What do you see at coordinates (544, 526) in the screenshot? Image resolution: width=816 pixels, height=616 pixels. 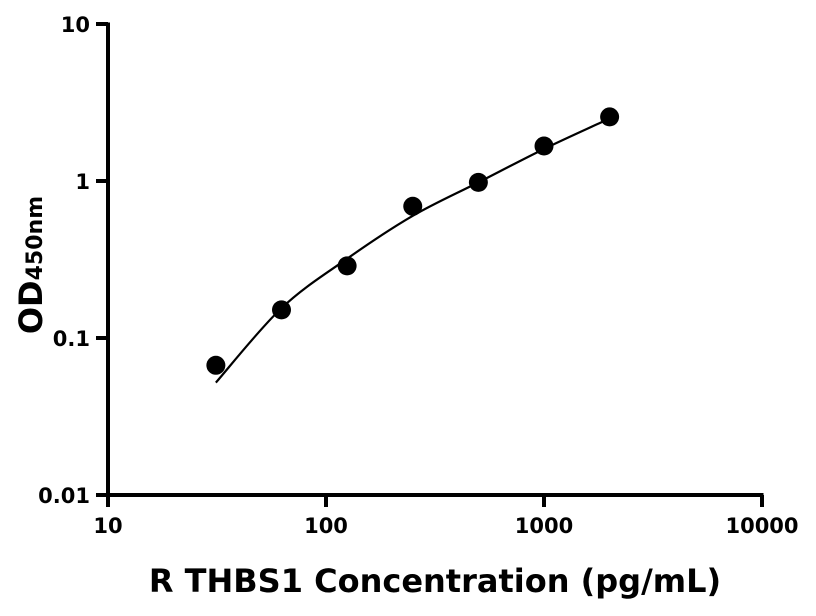 I see `x-tick-label: 1000` at bounding box center [544, 526].